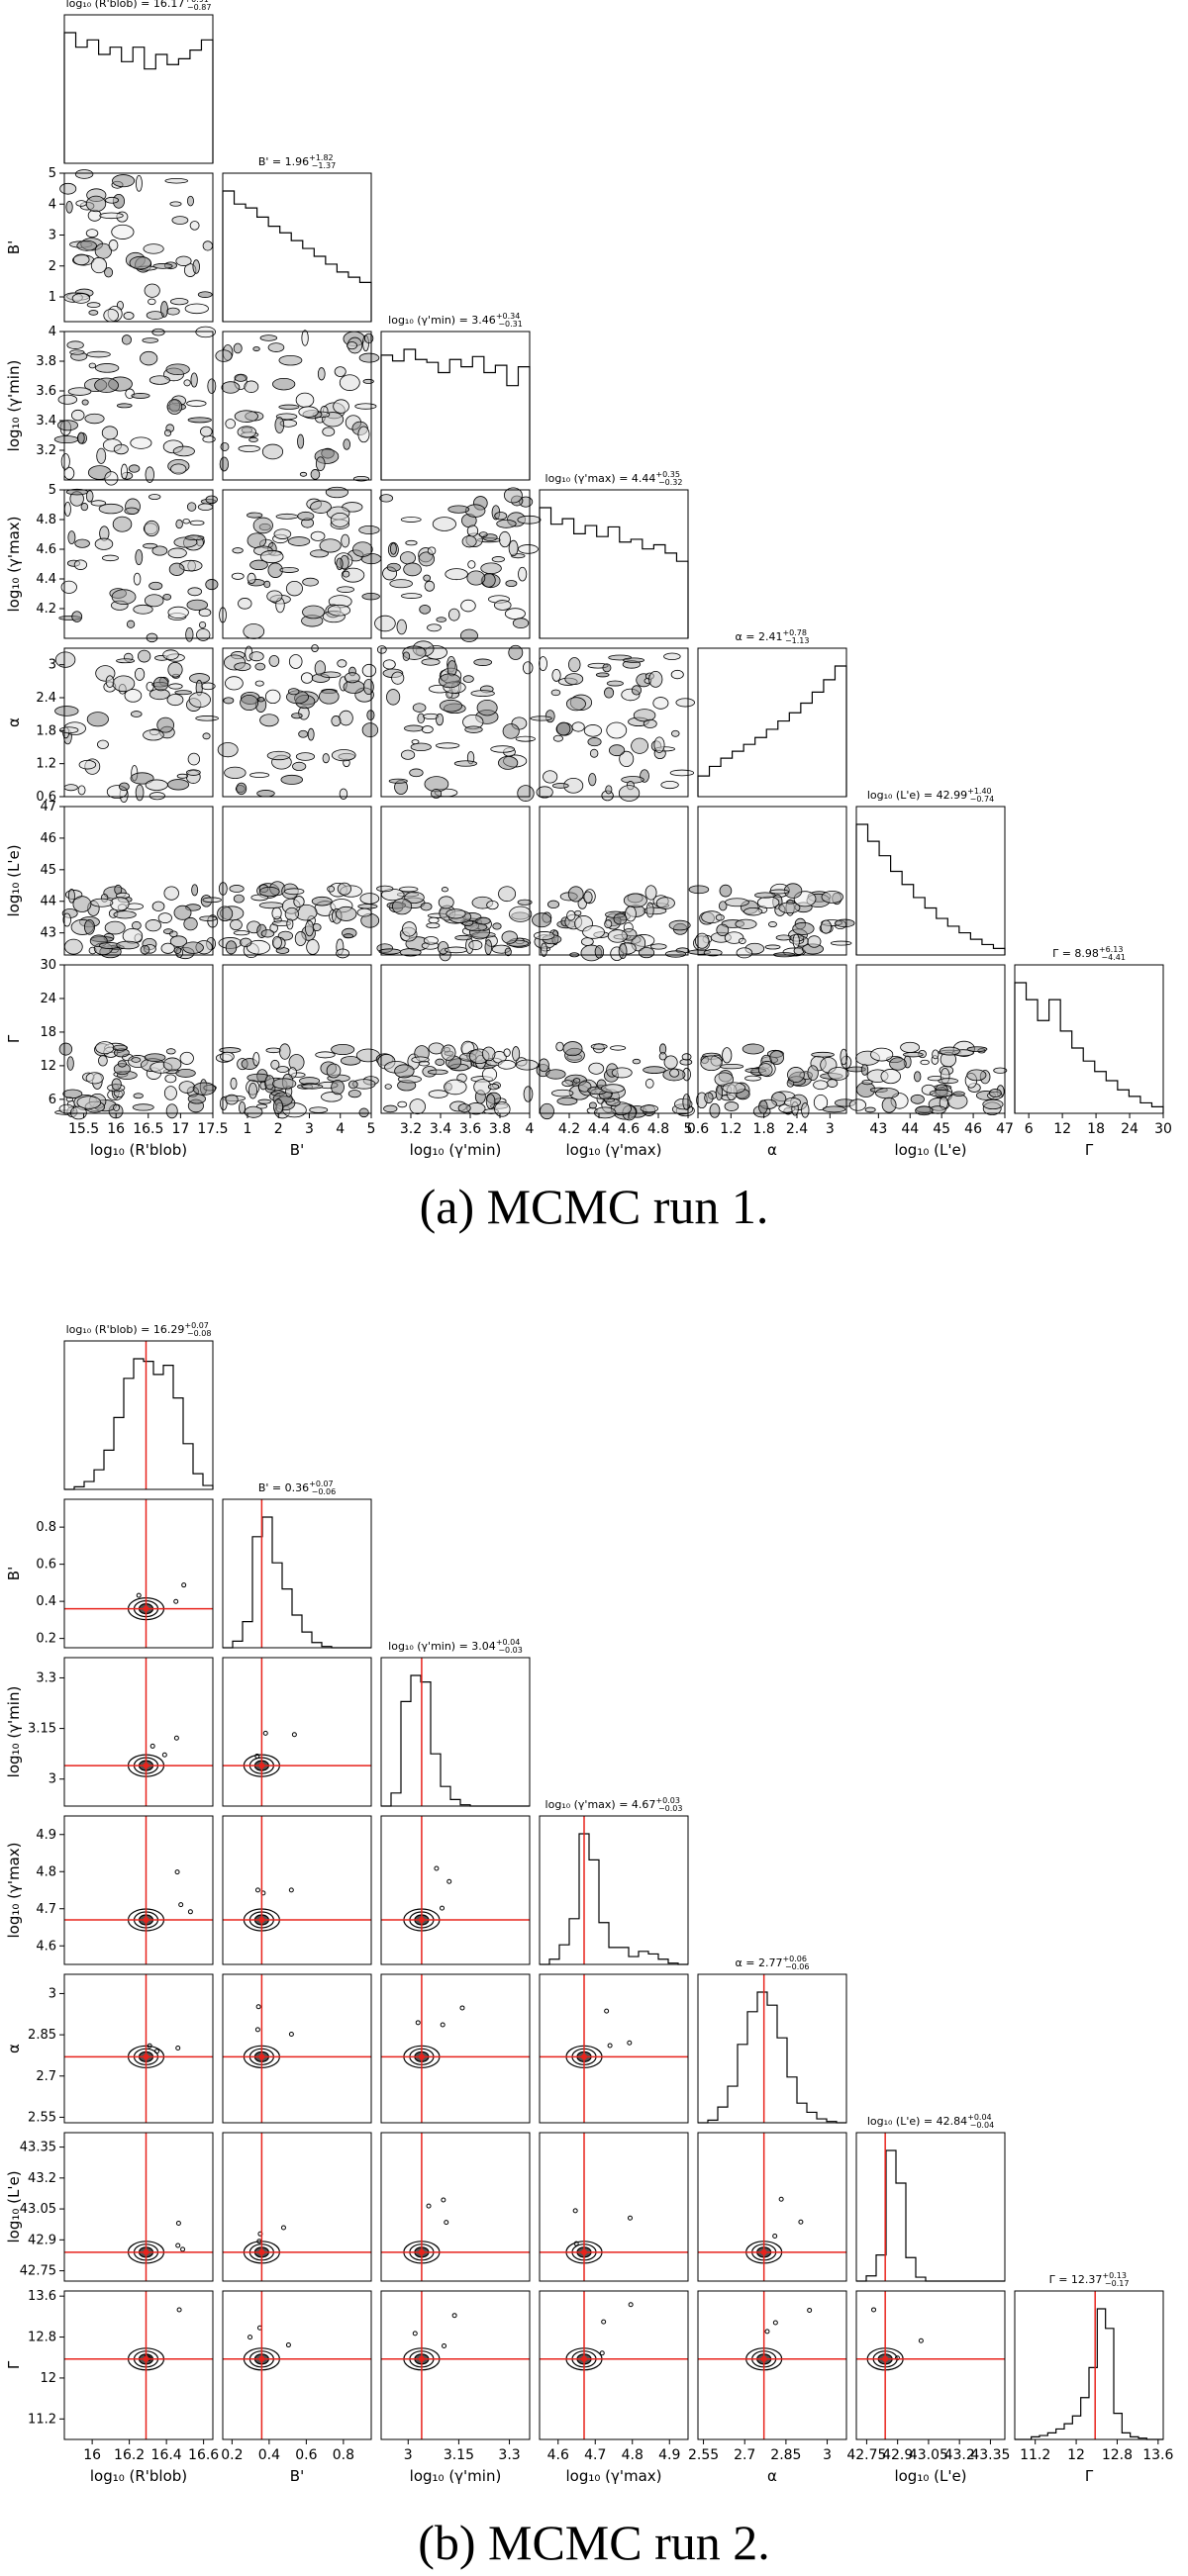 This screenshot has height=2576, width=1188. Describe the element at coordinates (38, 2209) in the screenshot. I see `y-tick-label: 43.05` at that location.